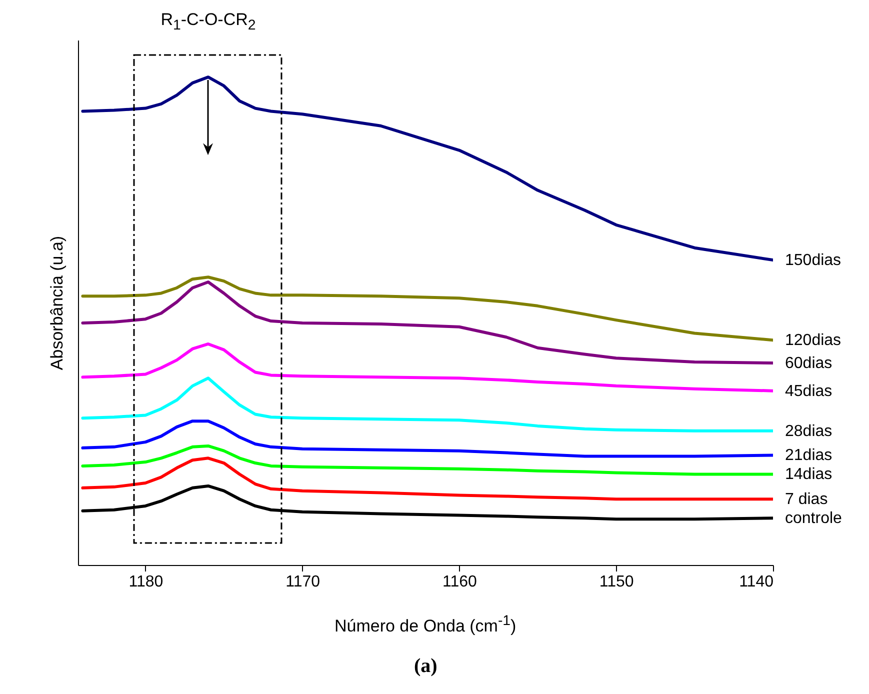  I want to click on series-label: 28dias, so click(808, 431).